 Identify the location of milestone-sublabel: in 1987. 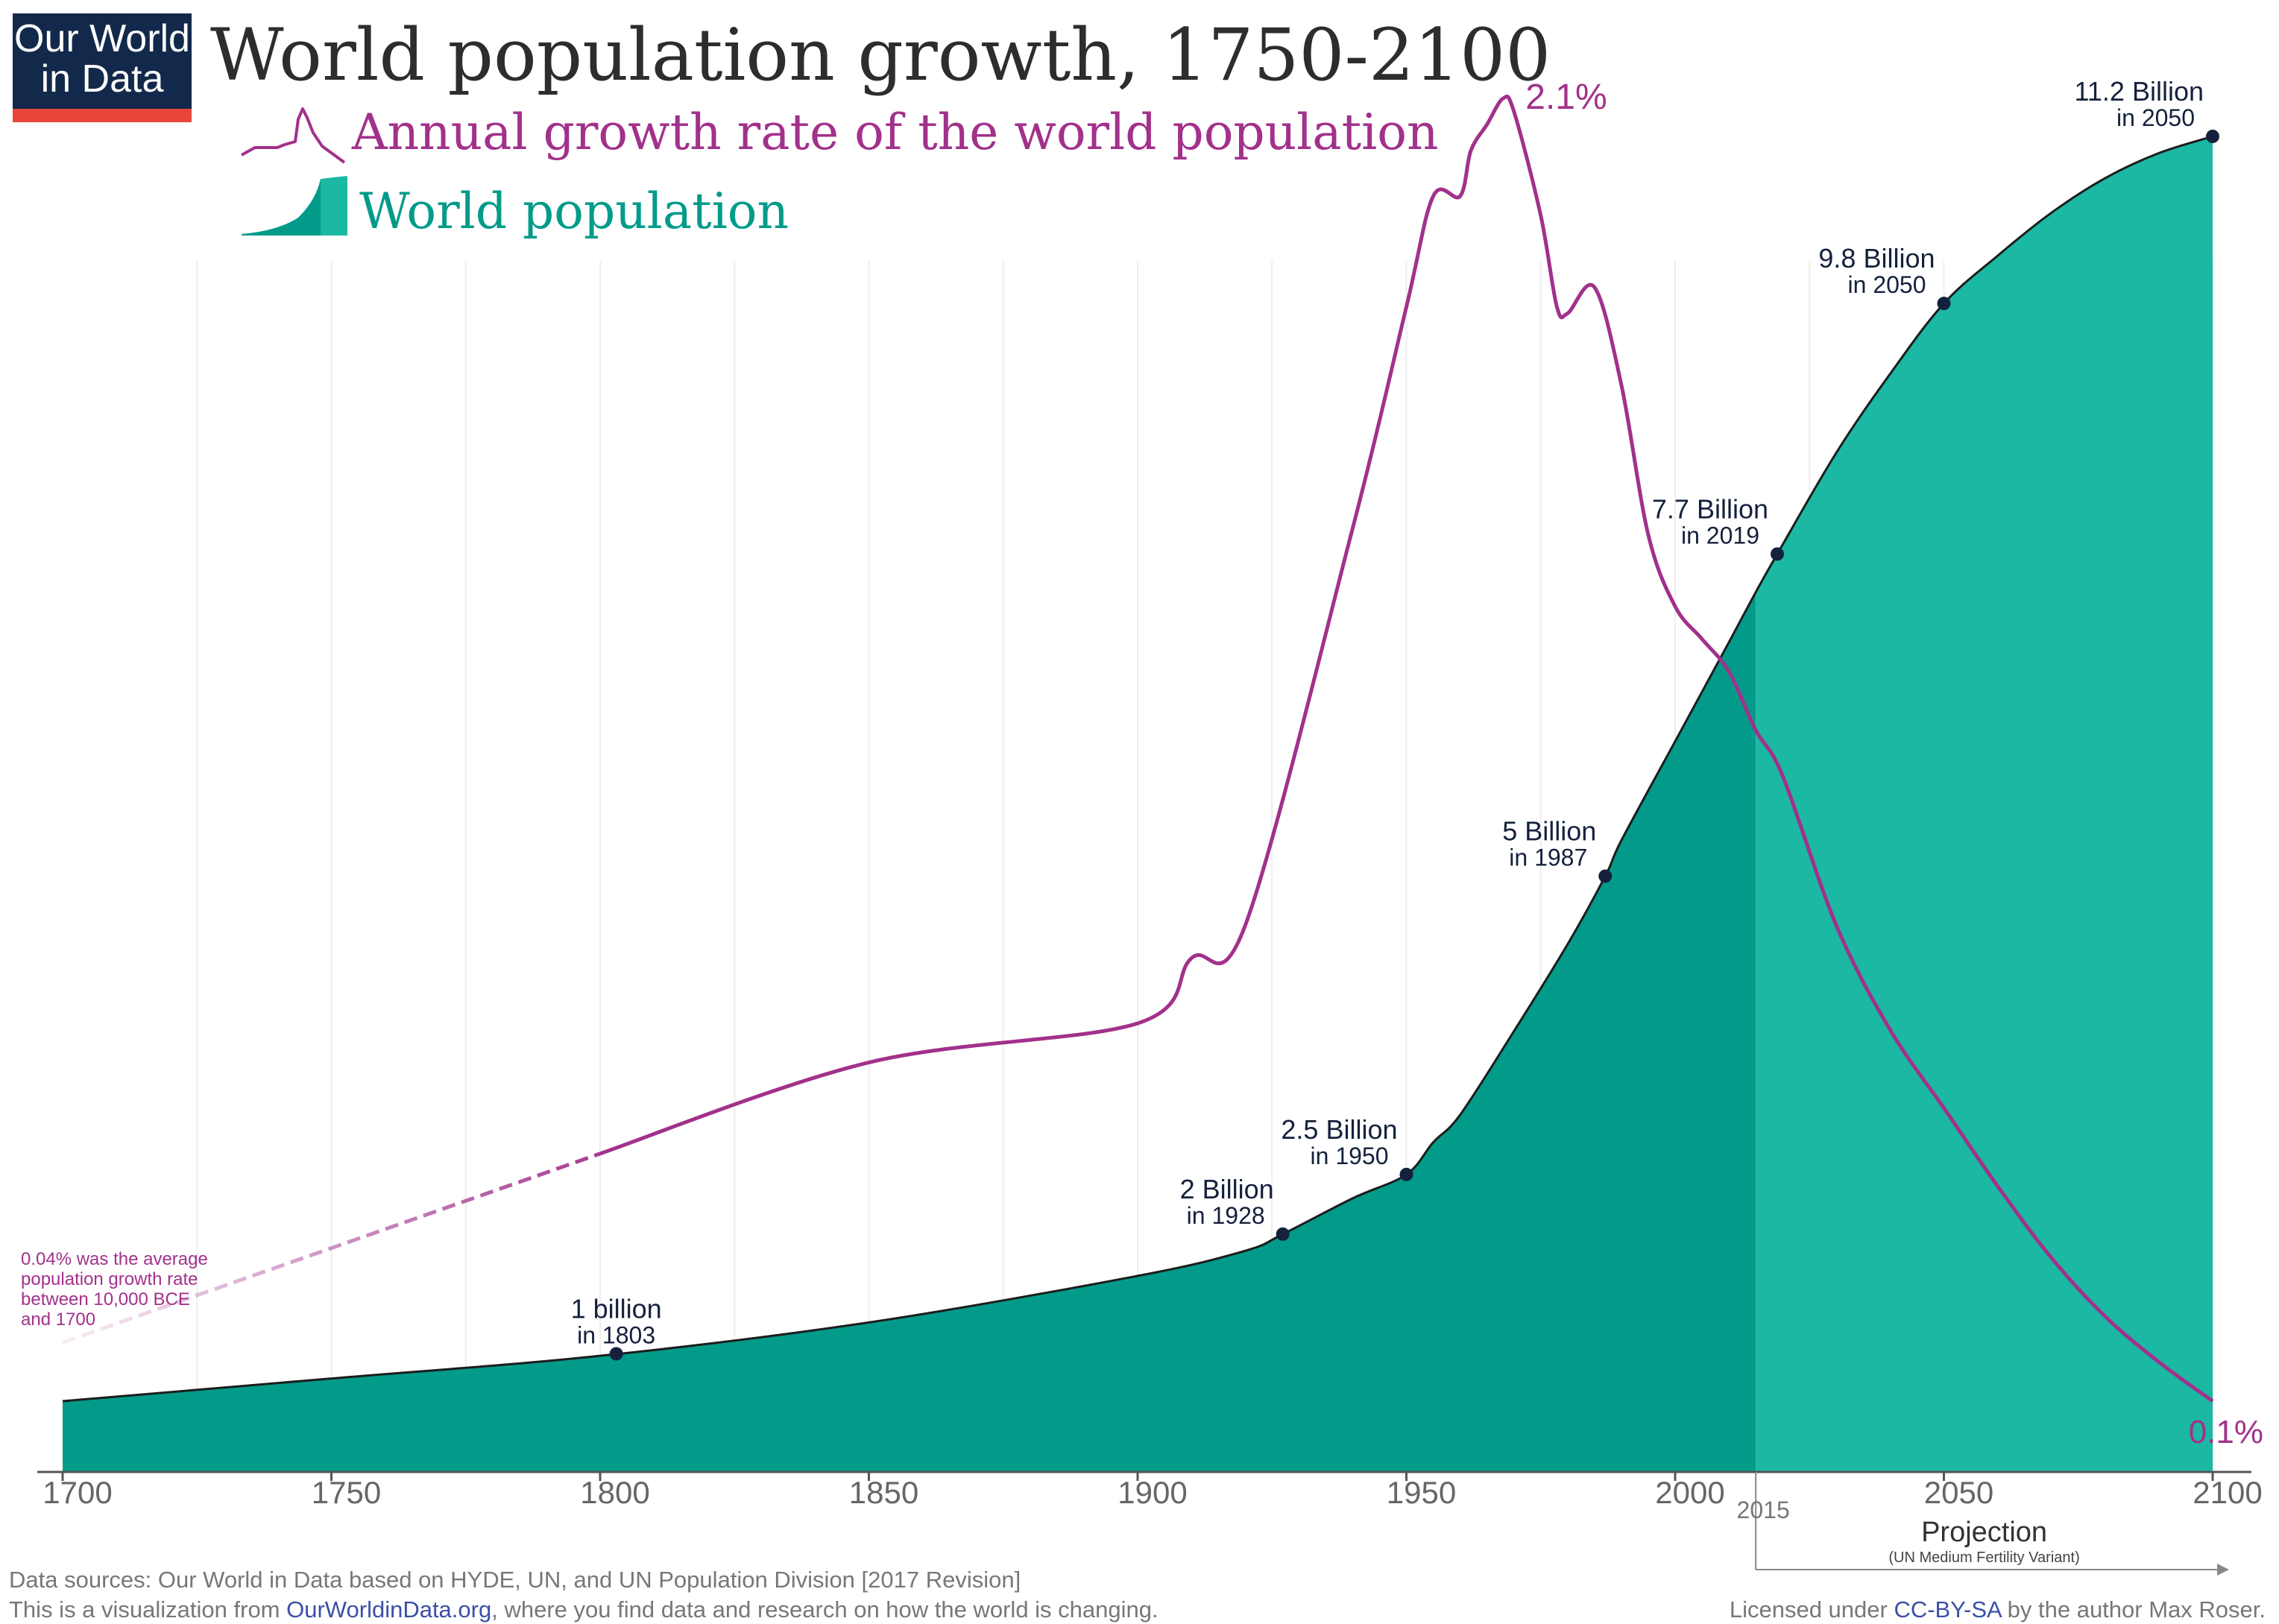
(1548, 857).